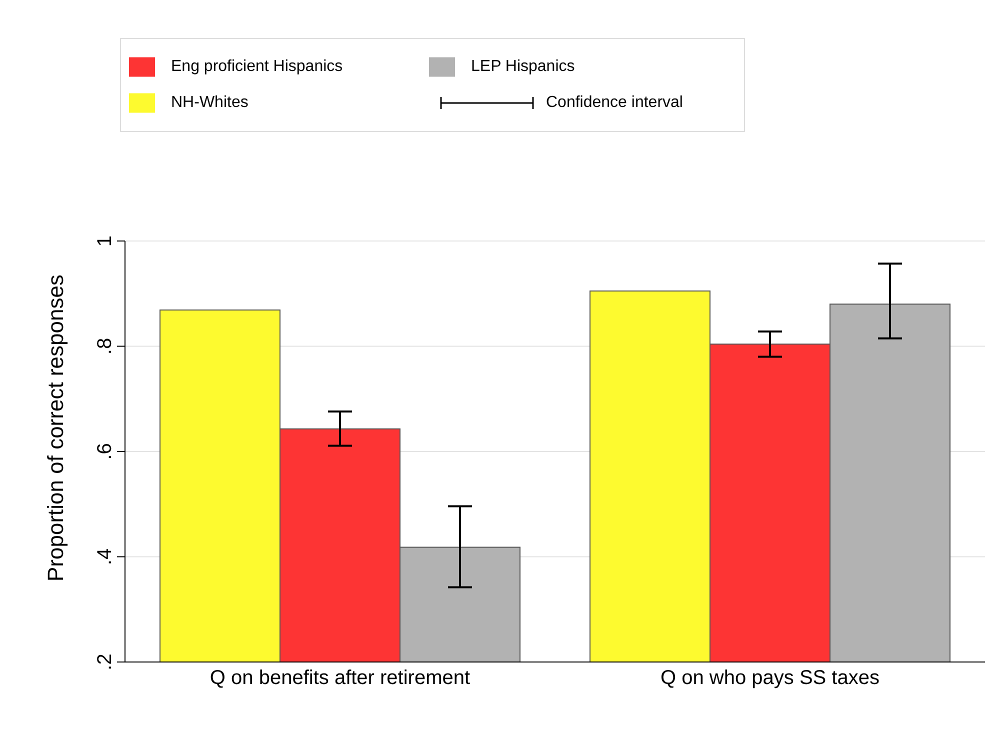  I want to click on y-tick-label: .2, so click(105, 662).